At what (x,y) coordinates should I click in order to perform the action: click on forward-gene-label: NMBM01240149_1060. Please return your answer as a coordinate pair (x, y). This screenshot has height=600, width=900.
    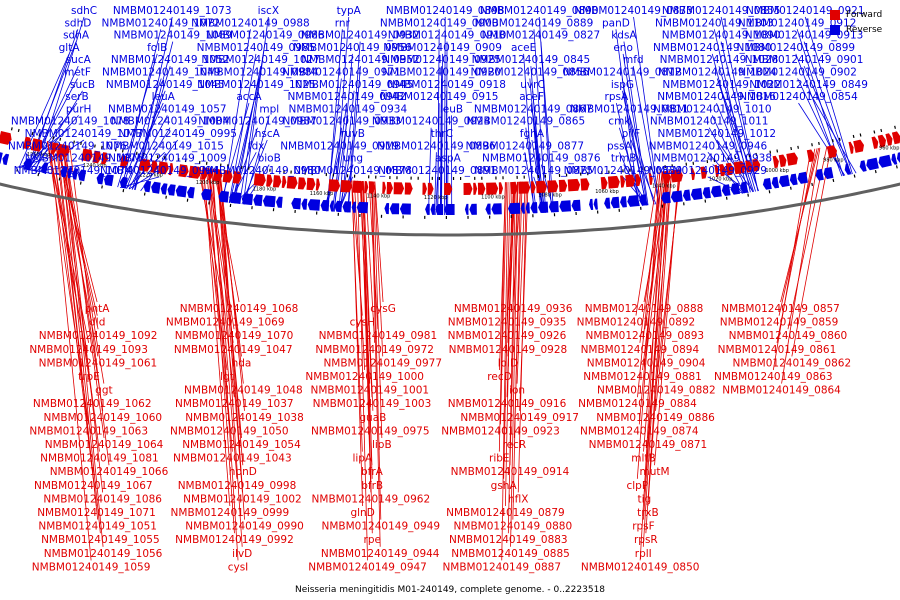
    Looking at the image, I should click on (102, 418).